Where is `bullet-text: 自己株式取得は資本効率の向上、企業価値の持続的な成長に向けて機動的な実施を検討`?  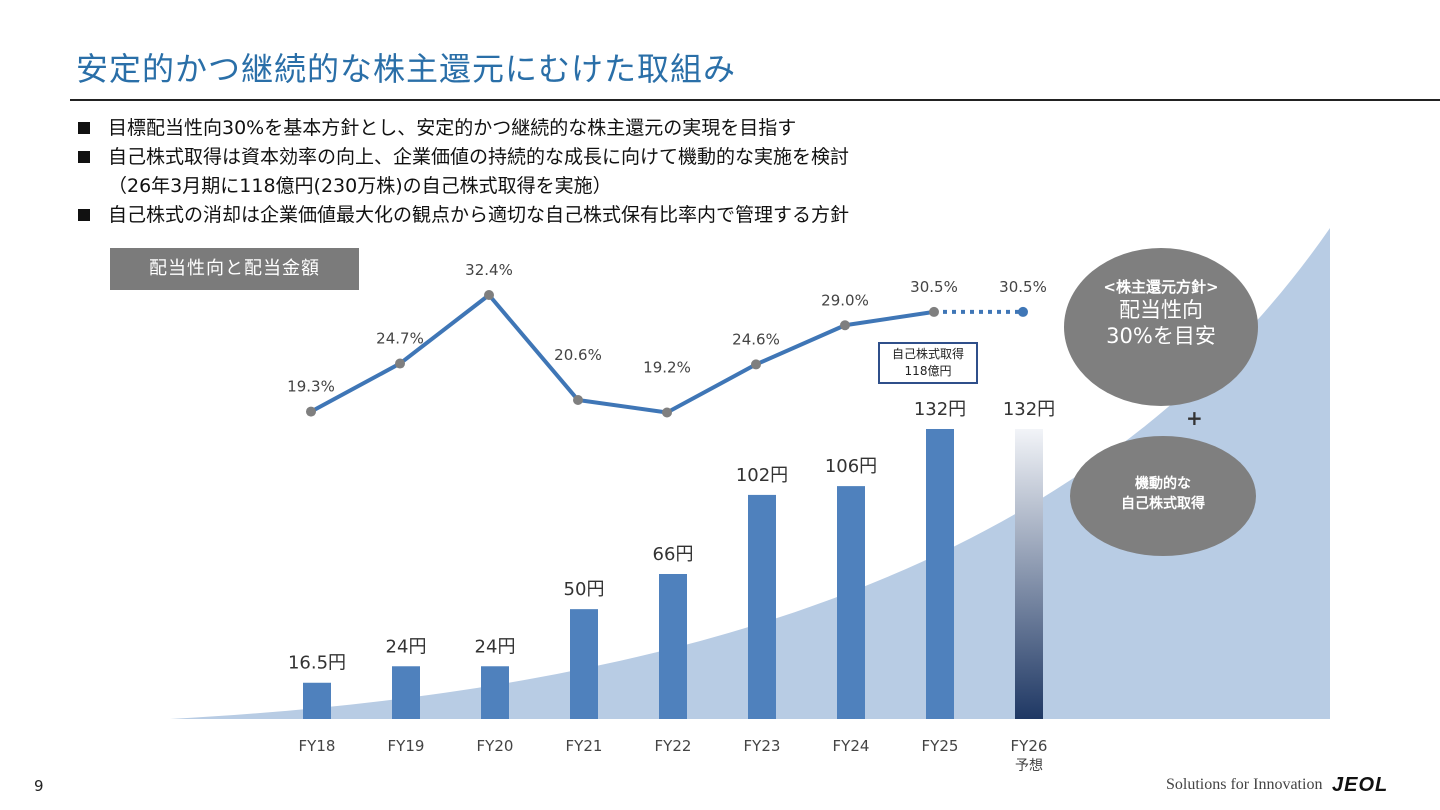
bullet-text: 自己株式取得は資本効率の向上、企業価値の持続的な成長に向けて機動的な実施を検討 is located at coordinates (479, 157).